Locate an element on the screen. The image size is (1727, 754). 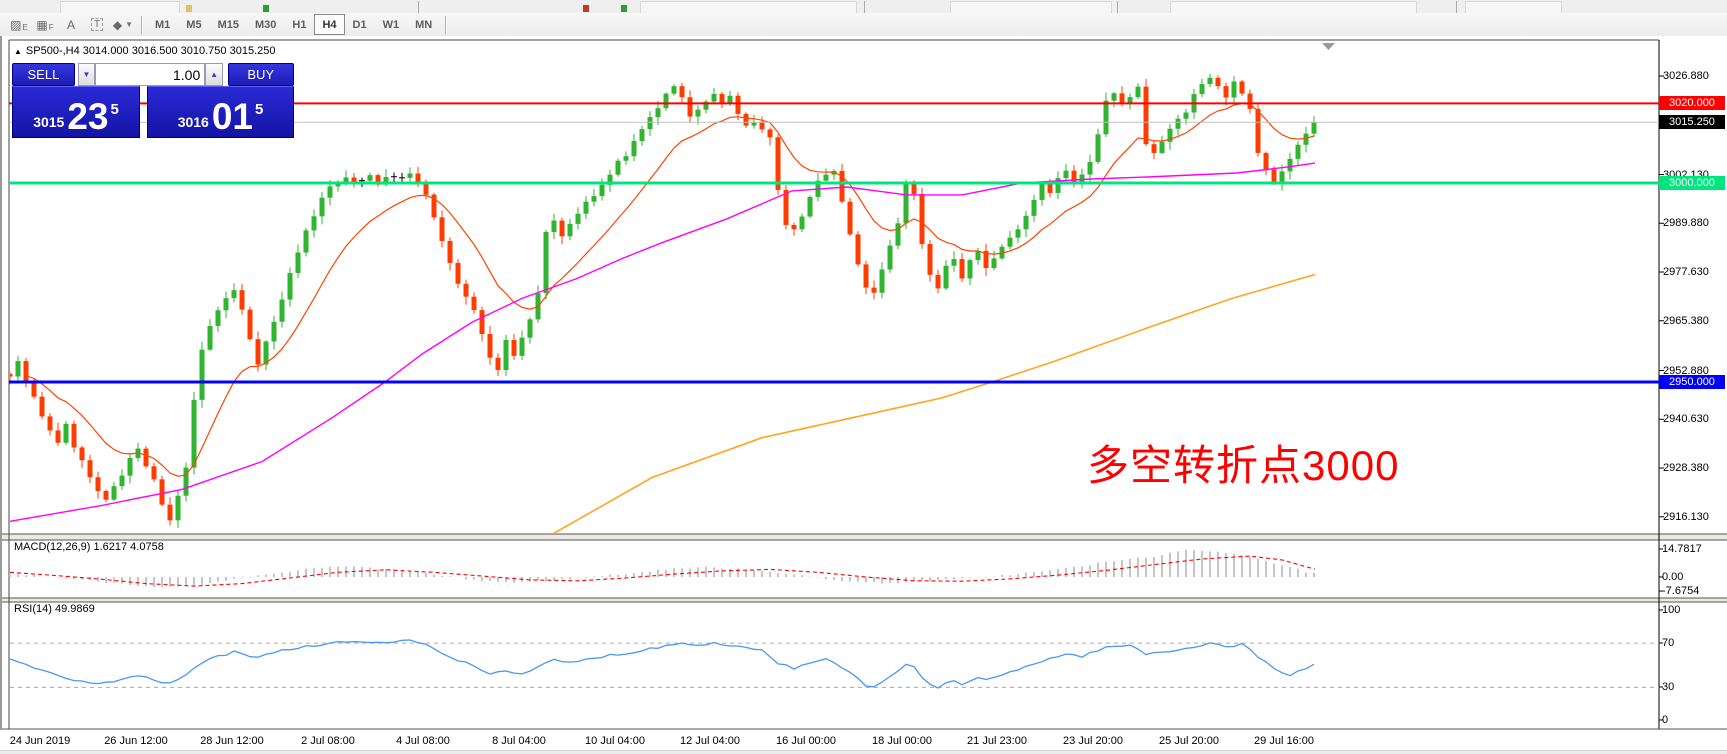
macd-scale-label: -7.6754 is located at coordinates (1681, 591).